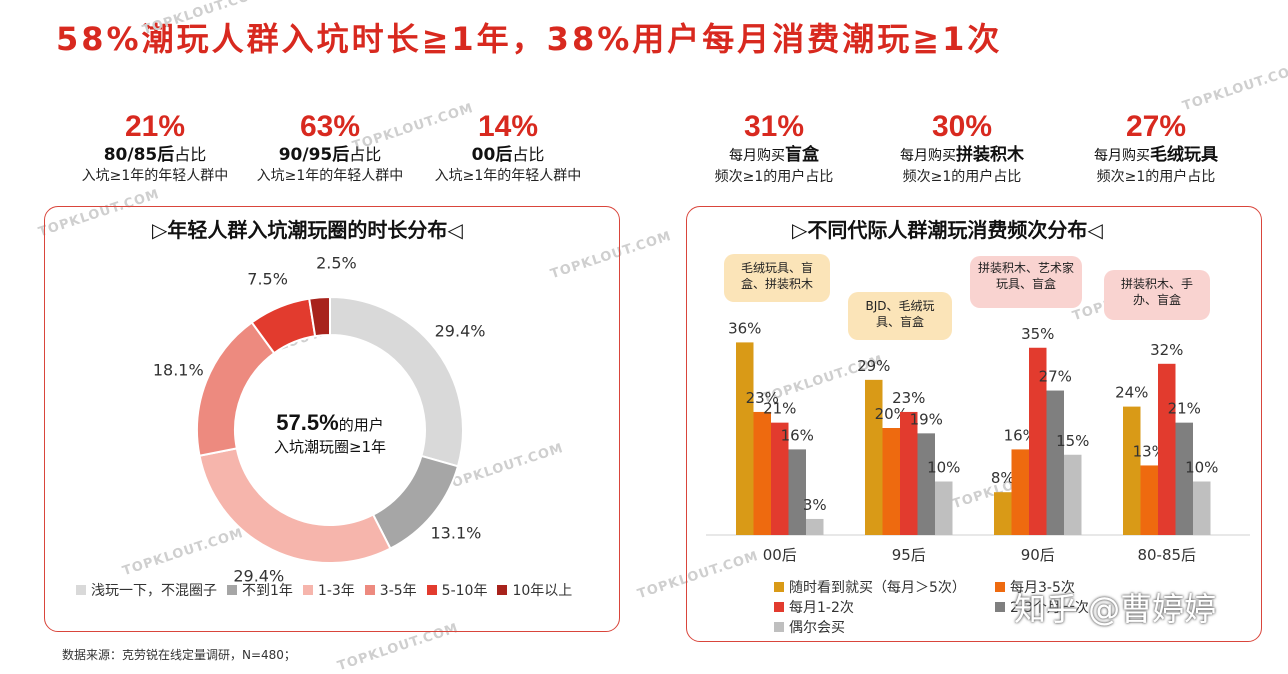 The height and width of the screenshot is (674, 1288). I want to click on stat-label: 每月购买盲盒, so click(774, 155).